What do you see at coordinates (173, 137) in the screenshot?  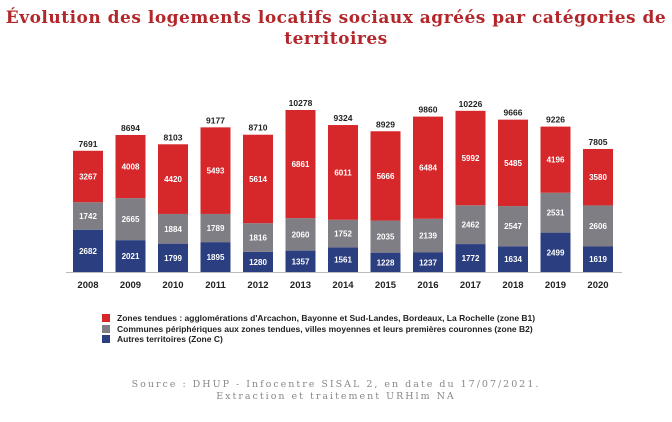 I see `total-label: 8103` at bounding box center [173, 137].